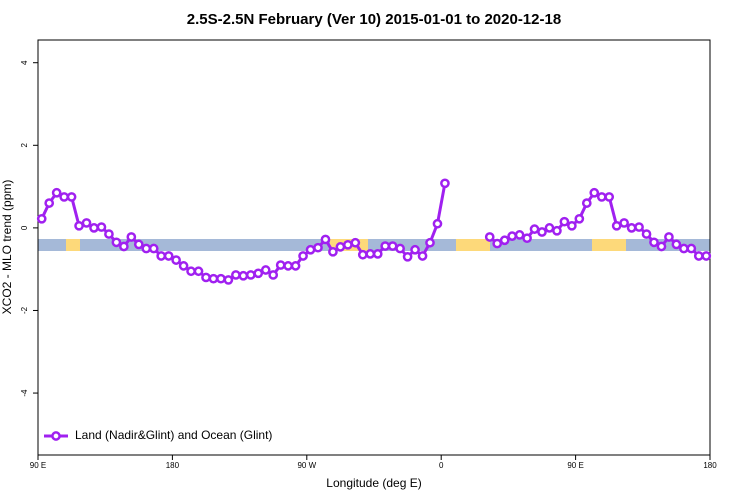  Describe the element at coordinates (24, 227) in the screenshot. I see `y-tick-label: 0` at that location.